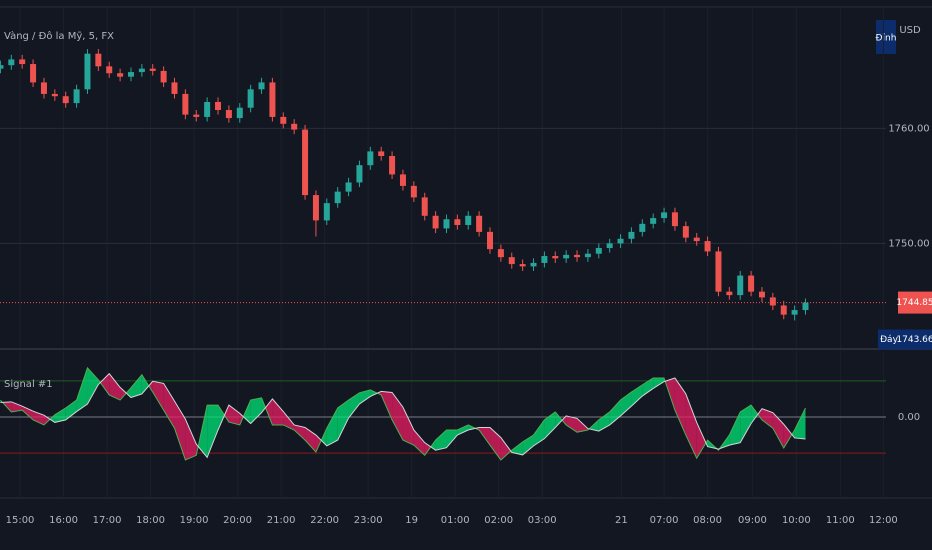  I want to click on high-marker: Đỉnh, so click(886, 38).